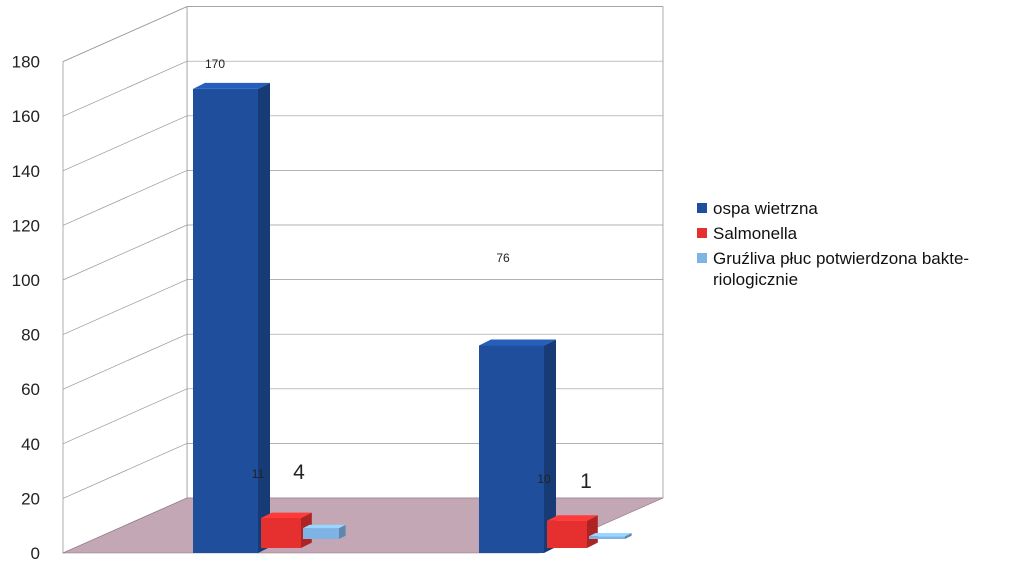 This screenshot has width=1035, height=562. I want to click on y-tick-label: 80, so click(30, 335).